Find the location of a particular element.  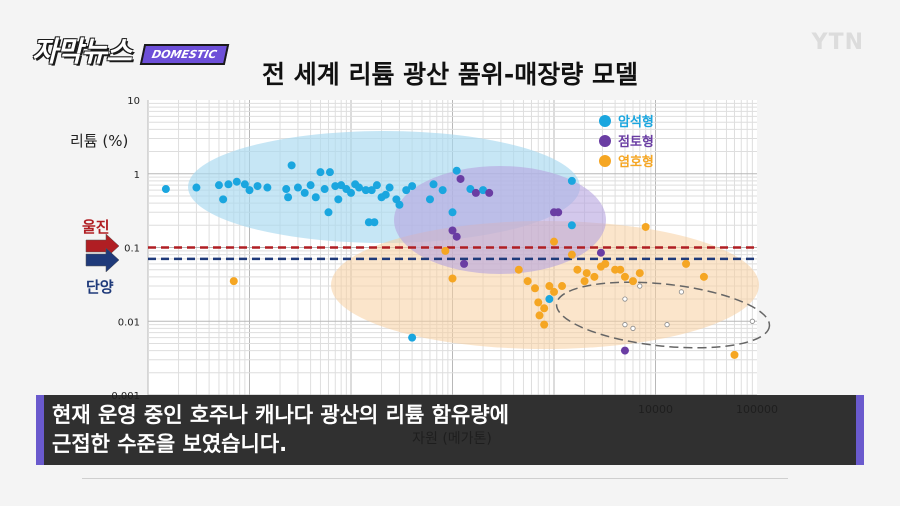

y-axis-label: 리튬 (%) is located at coordinates (99, 141).